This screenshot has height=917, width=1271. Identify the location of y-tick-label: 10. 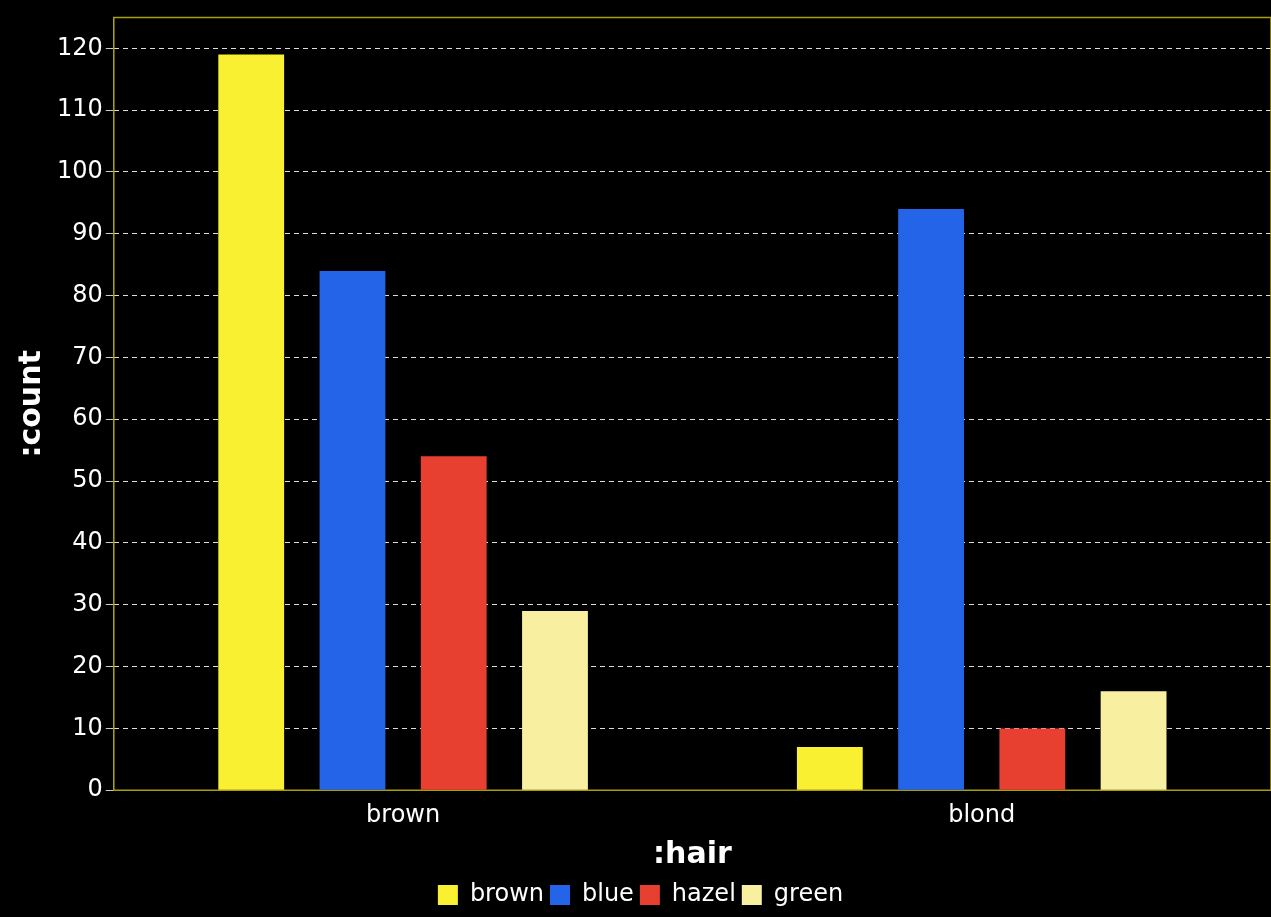
(87, 726).